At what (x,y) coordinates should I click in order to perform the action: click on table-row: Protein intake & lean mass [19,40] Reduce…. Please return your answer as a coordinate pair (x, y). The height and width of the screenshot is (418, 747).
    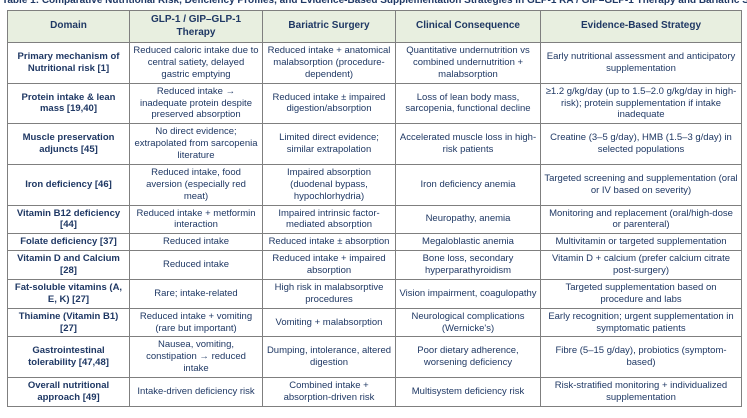
    Looking at the image, I should click on (374, 103).